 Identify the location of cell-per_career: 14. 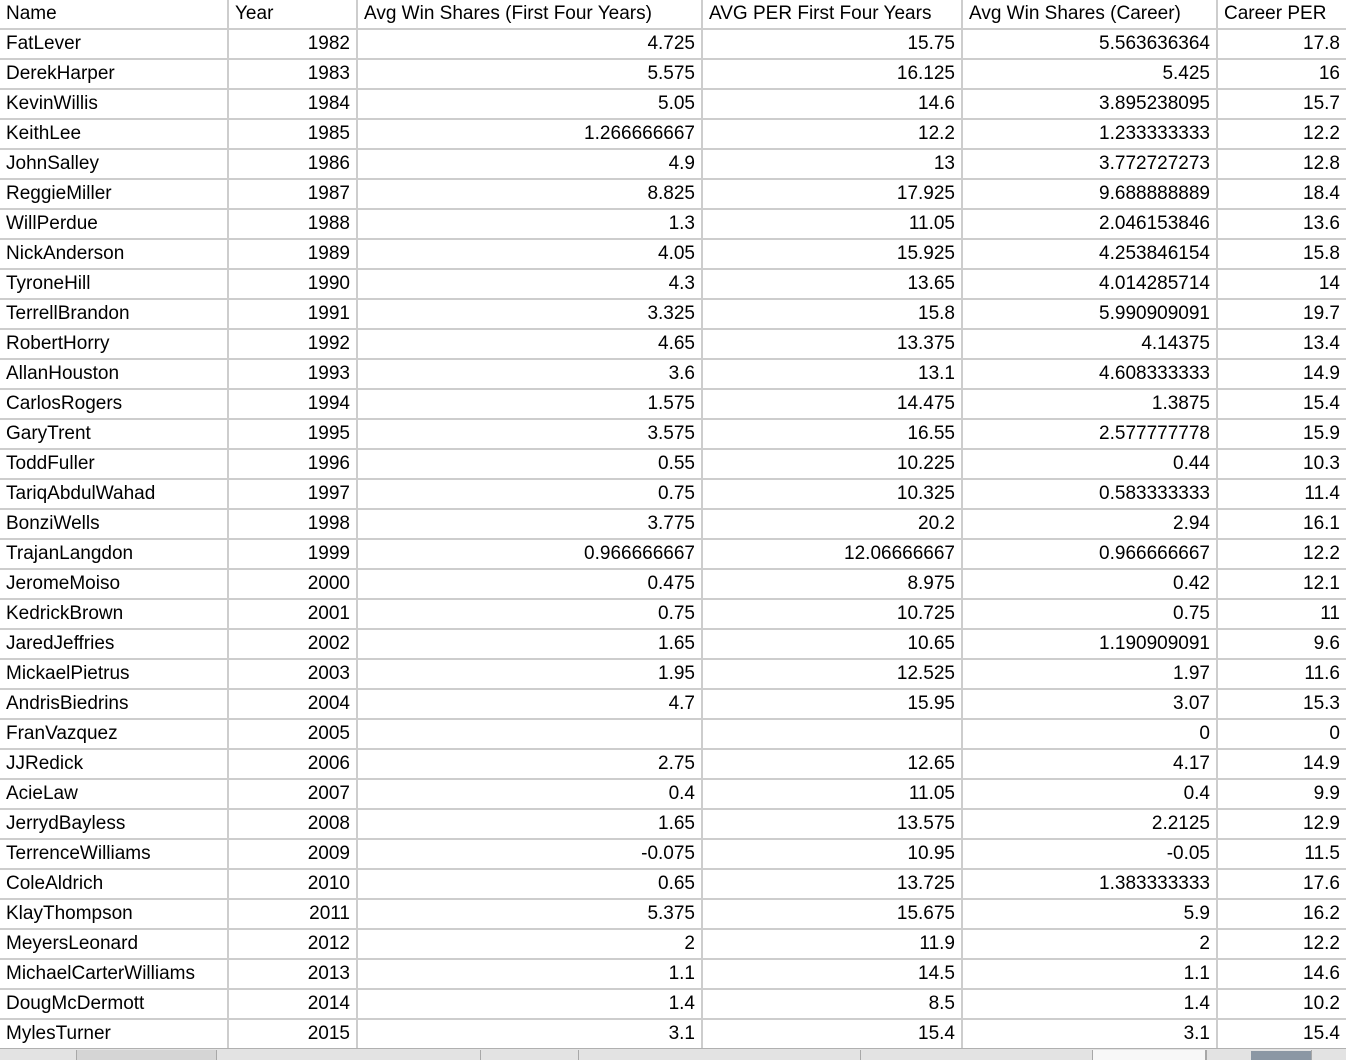
(1282, 285).